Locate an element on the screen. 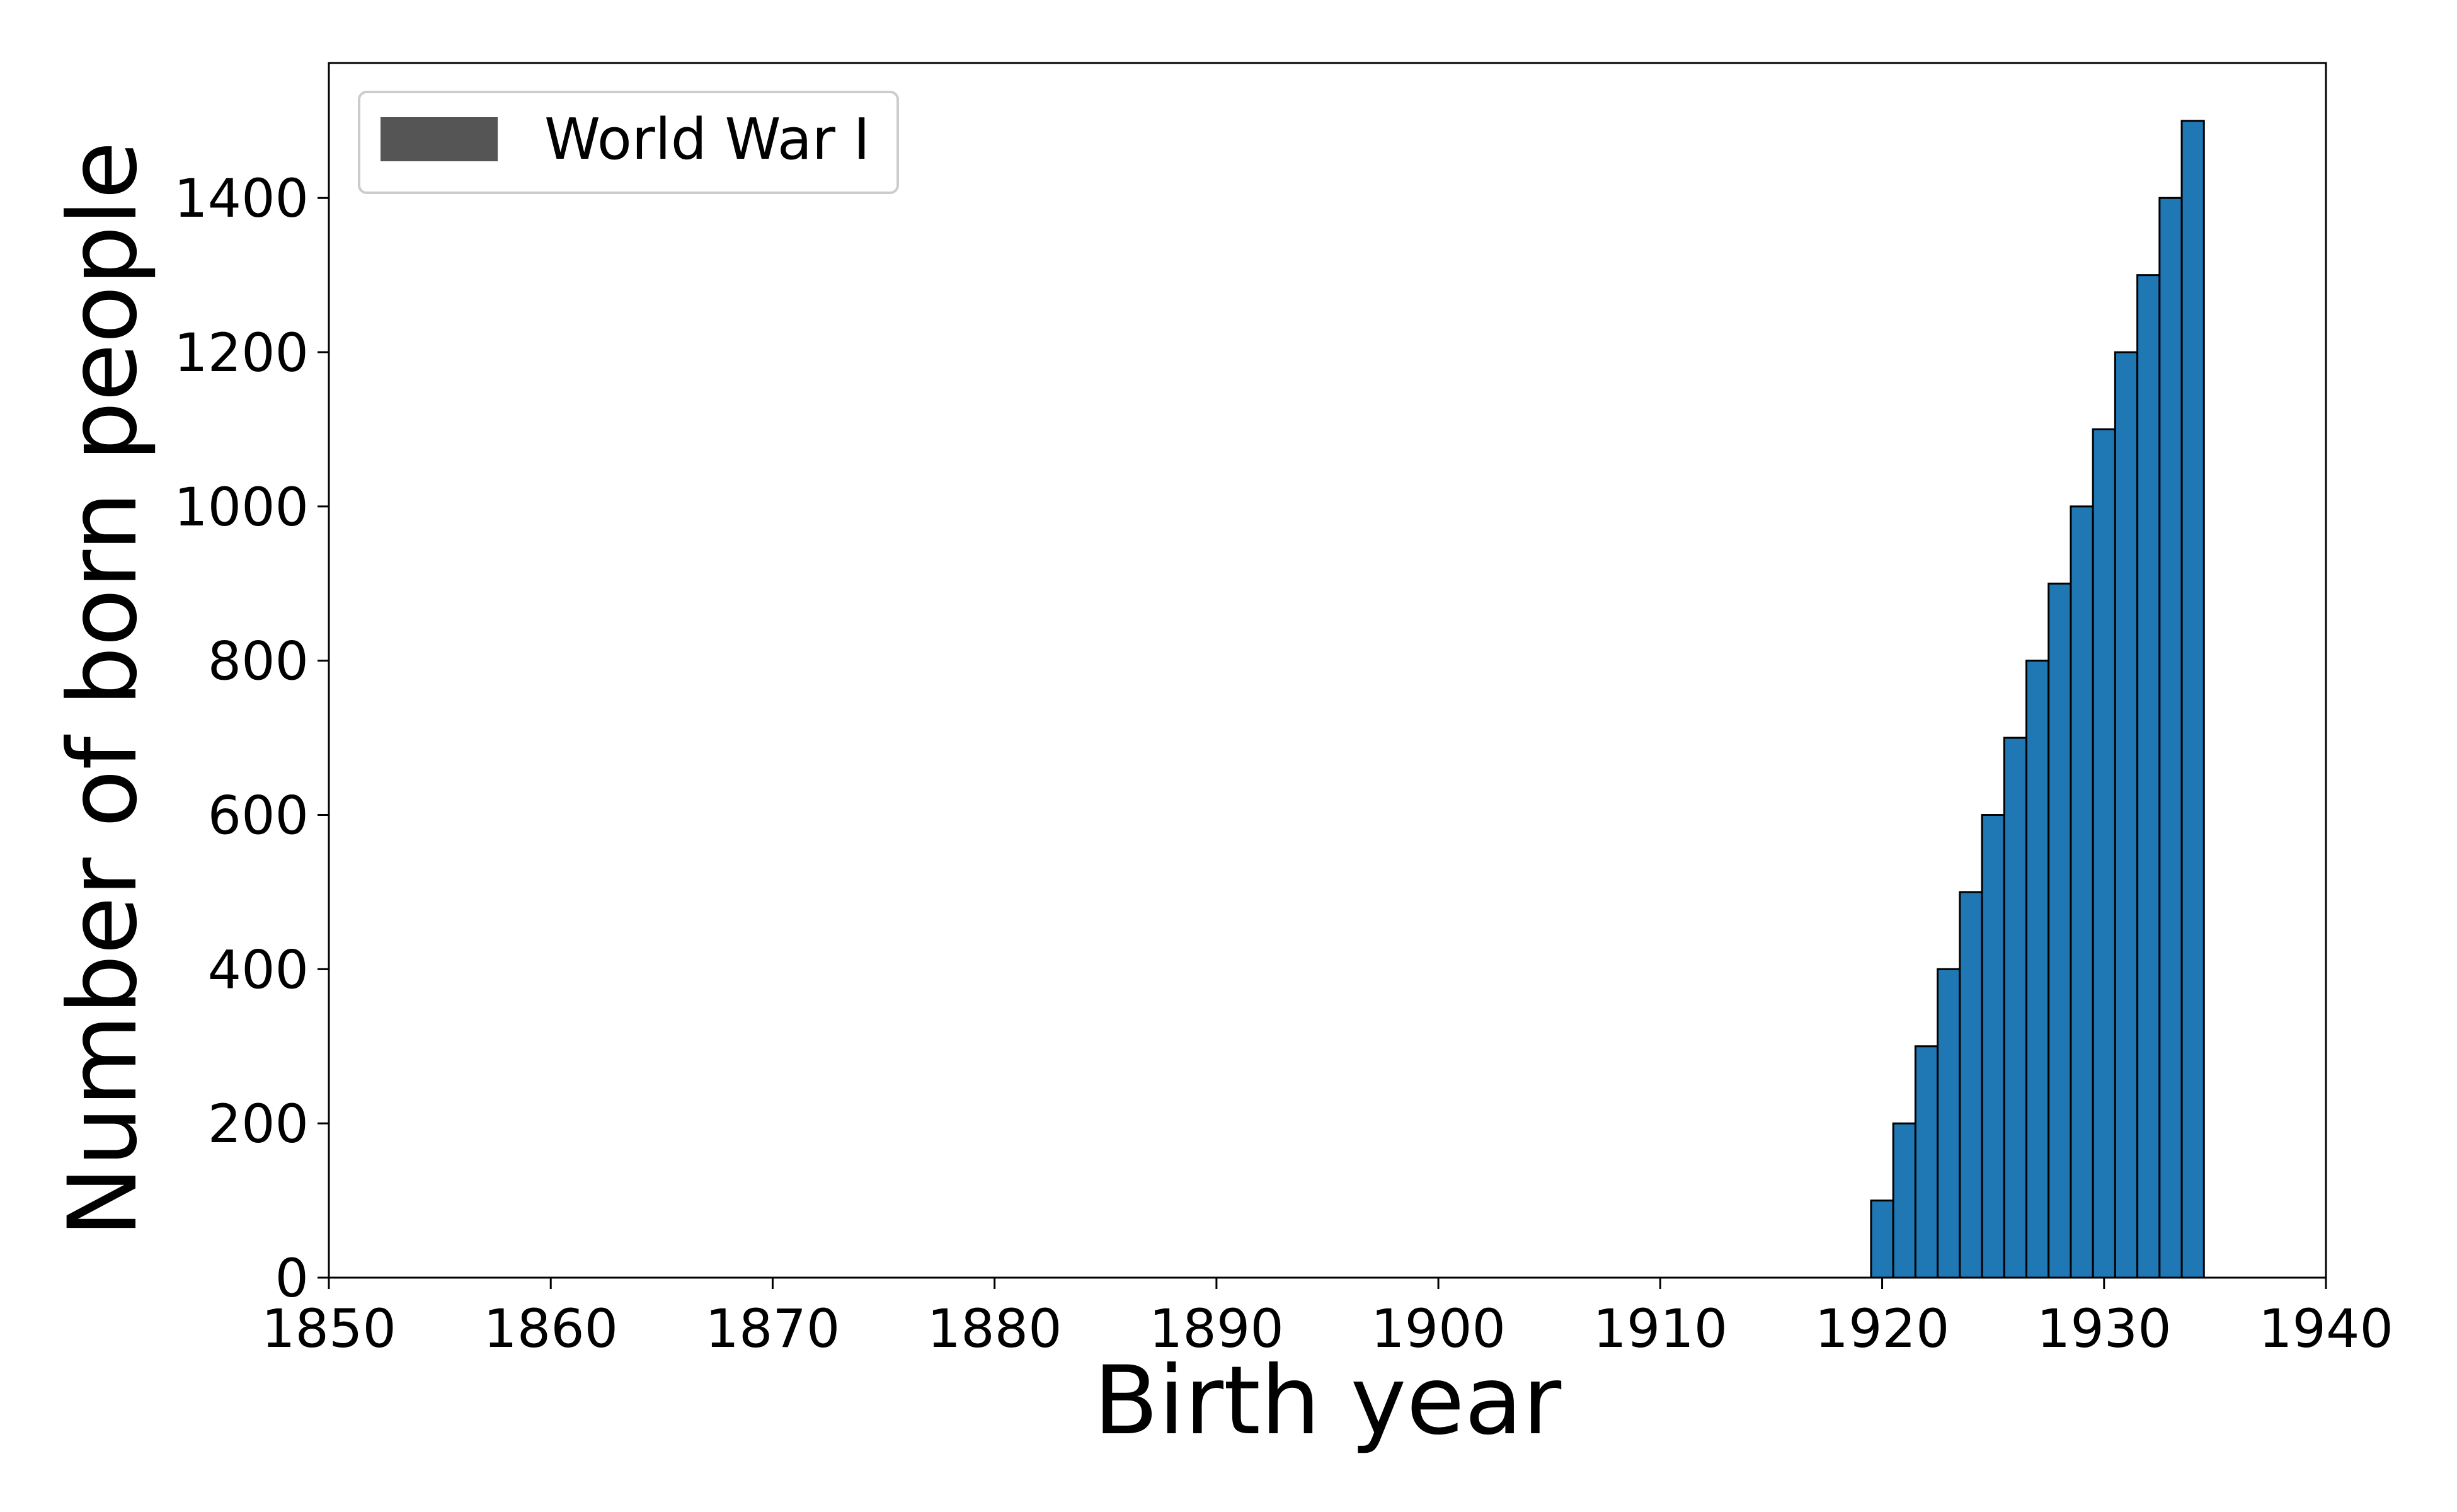  legend-label: World War I is located at coordinates (707, 139).